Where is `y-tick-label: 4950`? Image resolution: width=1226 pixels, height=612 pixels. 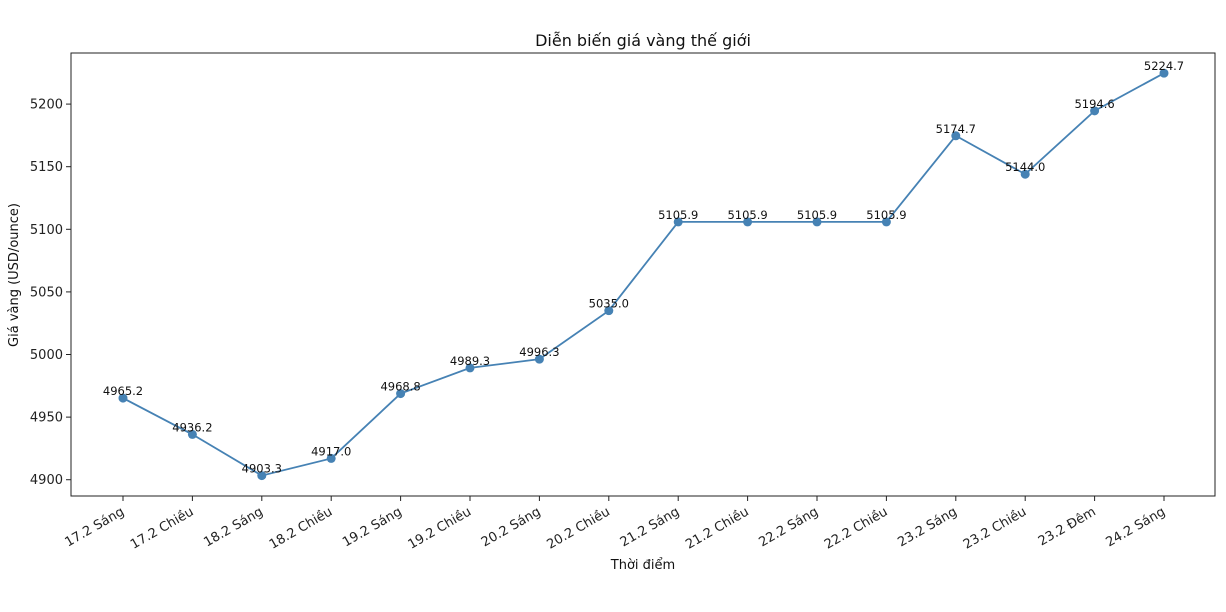 y-tick-label: 4950 is located at coordinates (46, 418).